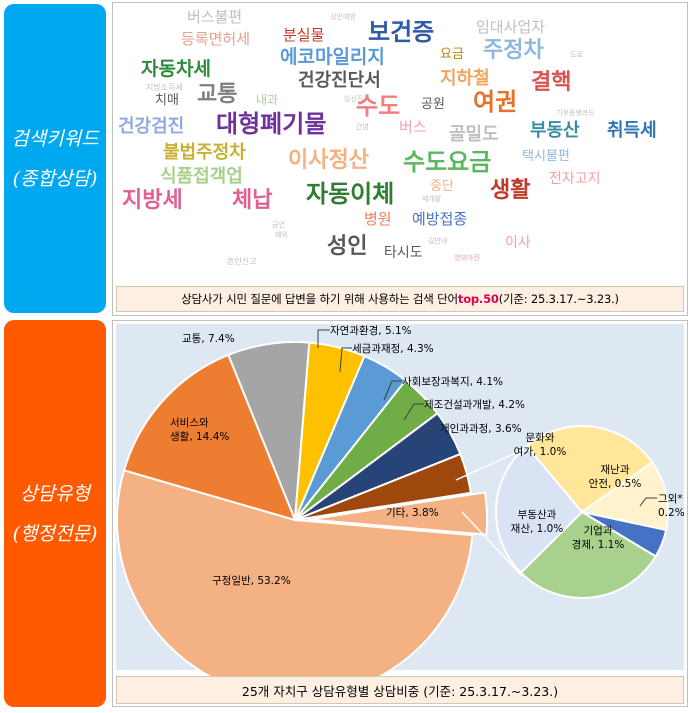  What do you see at coordinates (465, 78) in the screenshot?
I see `cloud-word: 지하철` at bounding box center [465, 78].